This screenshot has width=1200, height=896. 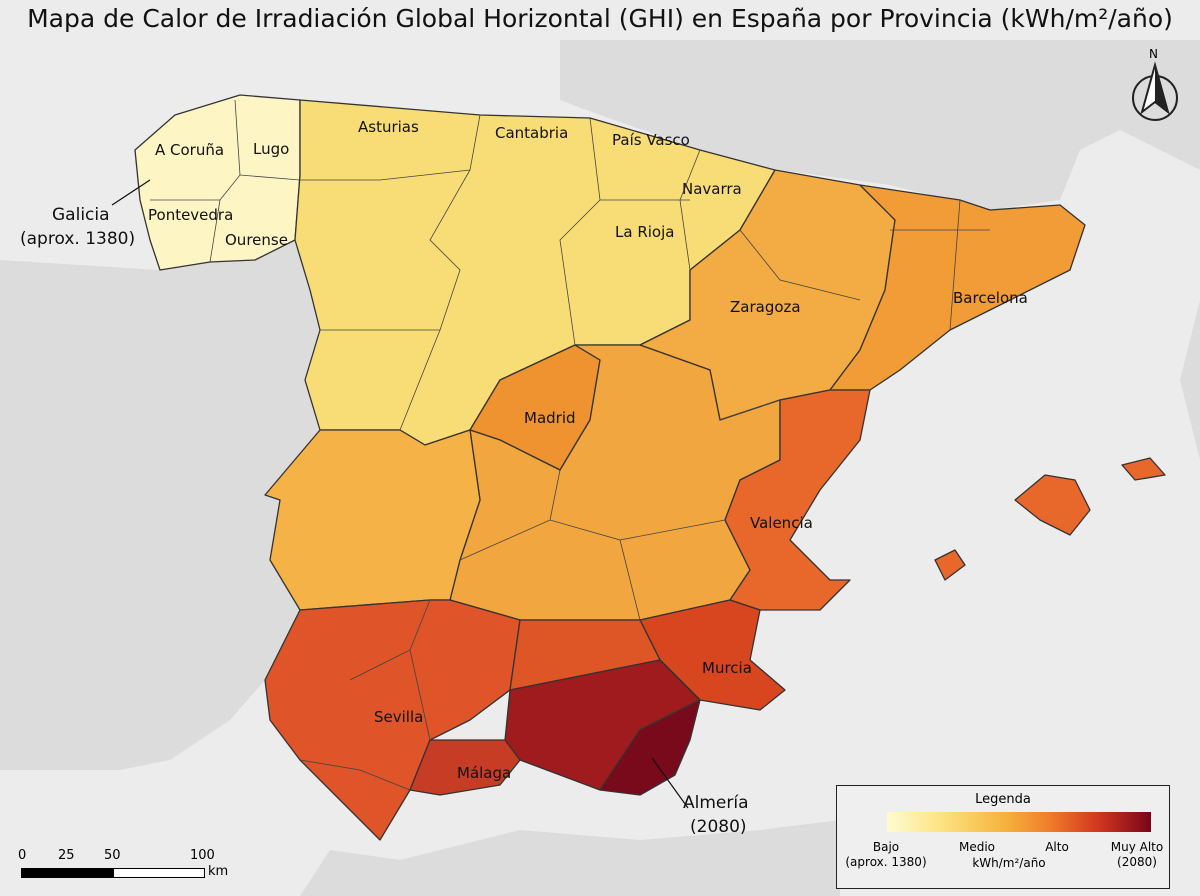 What do you see at coordinates (1155, 84) in the screenshot?
I see `north-arrow-icon: N` at bounding box center [1155, 84].